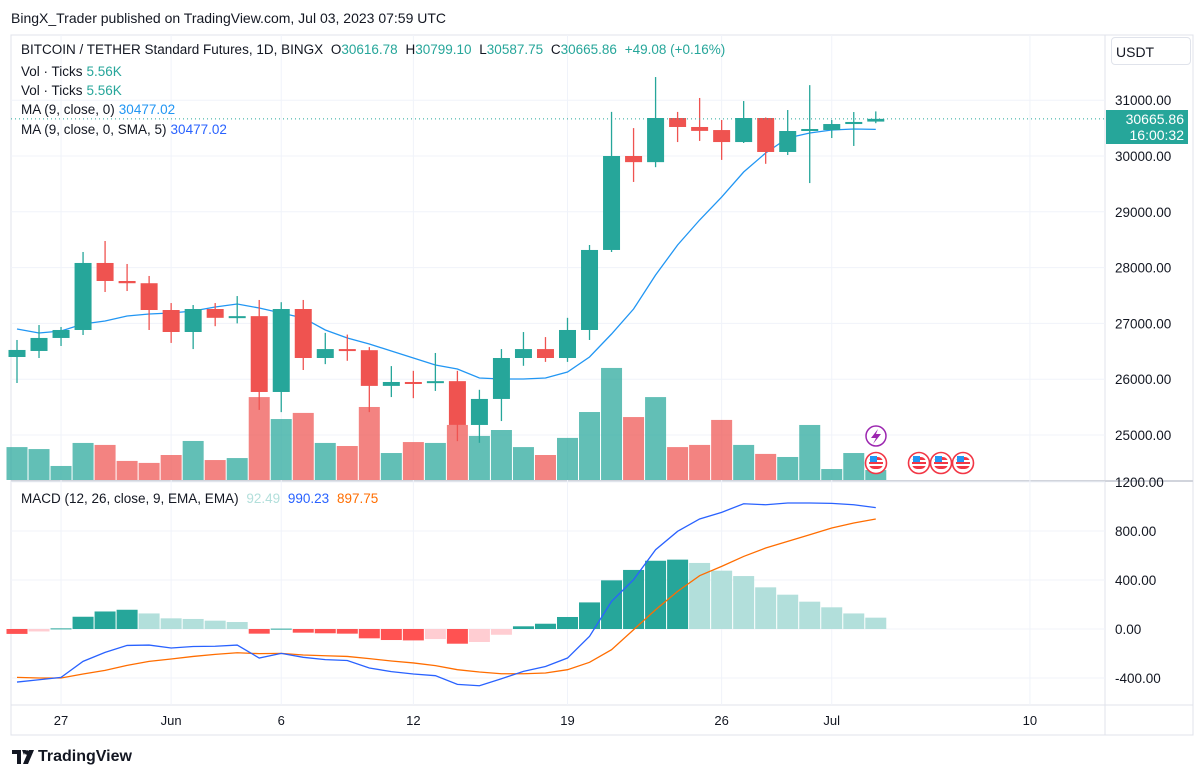 This screenshot has width=1204, height=780. I want to click on macd-line-value: 990.23, so click(308, 498).